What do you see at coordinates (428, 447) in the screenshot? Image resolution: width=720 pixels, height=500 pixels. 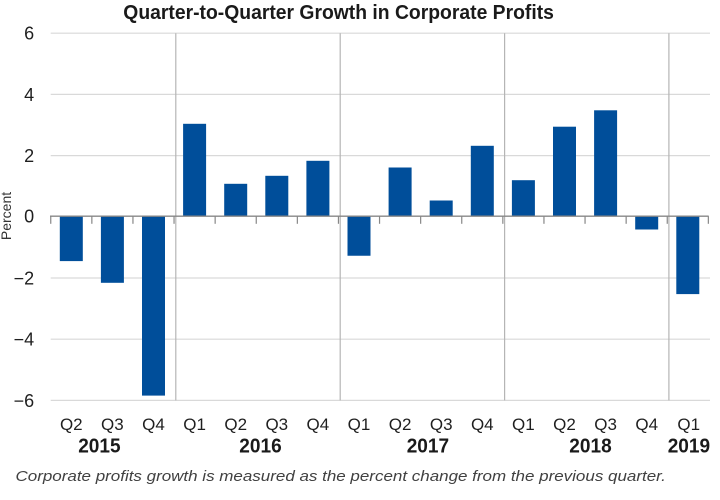 I see `svg-text: 2017` at bounding box center [428, 447].